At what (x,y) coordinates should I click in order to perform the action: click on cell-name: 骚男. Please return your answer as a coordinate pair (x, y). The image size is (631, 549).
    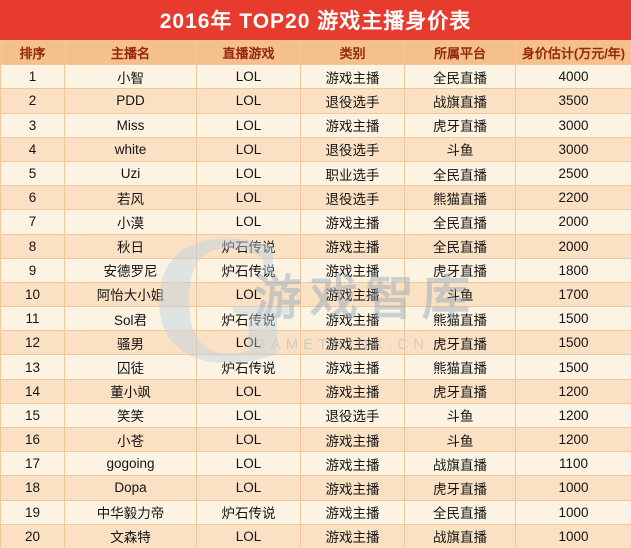
    Looking at the image, I should click on (130, 343).